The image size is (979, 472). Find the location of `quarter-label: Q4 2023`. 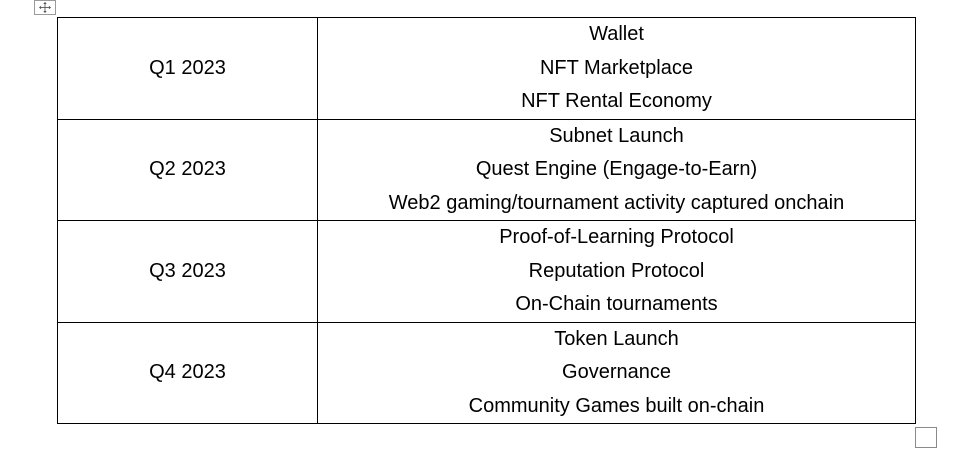

quarter-label: Q4 2023 is located at coordinates (187, 372).